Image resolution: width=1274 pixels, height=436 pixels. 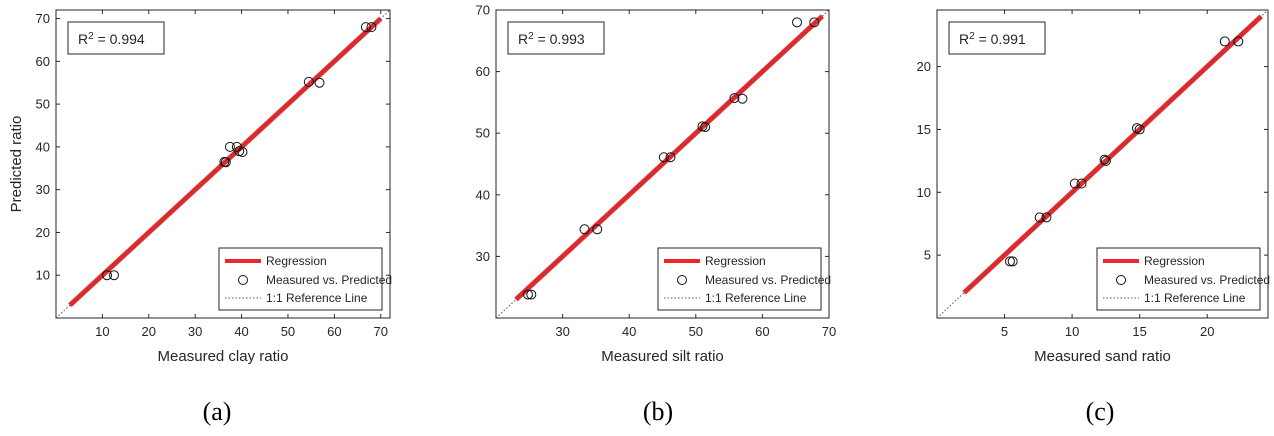 What do you see at coordinates (658, 411) in the screenshot?
I see `panel-label: (b)` at bounding box center [658, 411].